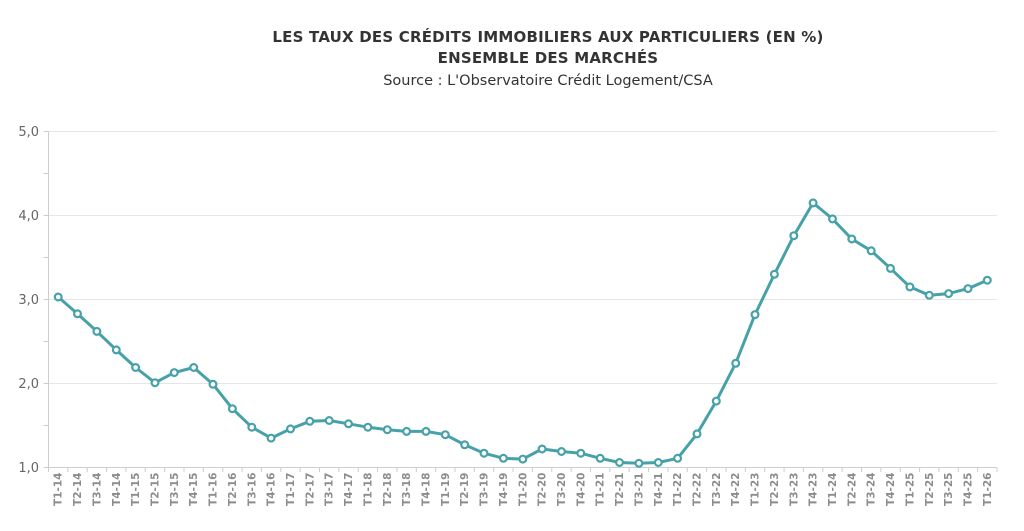 Image resolution: width=1024 pixels, height=531 pixels. What do you see at coordinates (28, 468) in the screenshot?
I see `y-axis-label: 1,0` at bounding box center [28, 468].